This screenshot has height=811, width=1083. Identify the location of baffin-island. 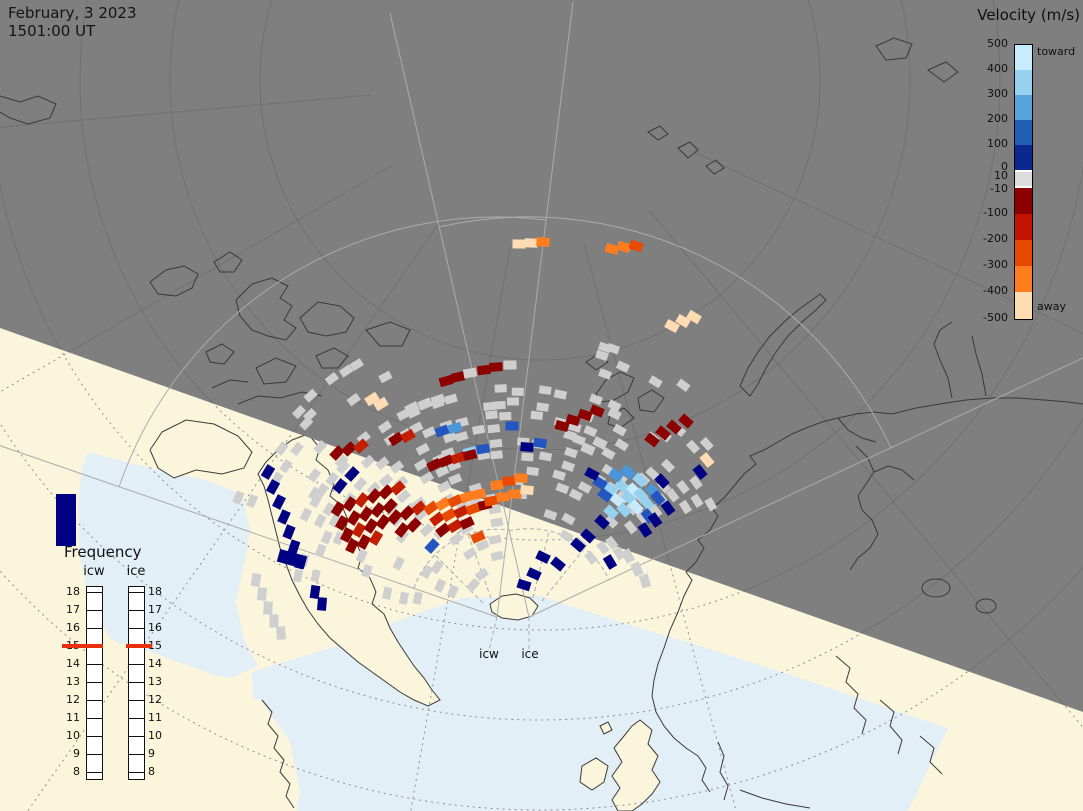
(201, 449).